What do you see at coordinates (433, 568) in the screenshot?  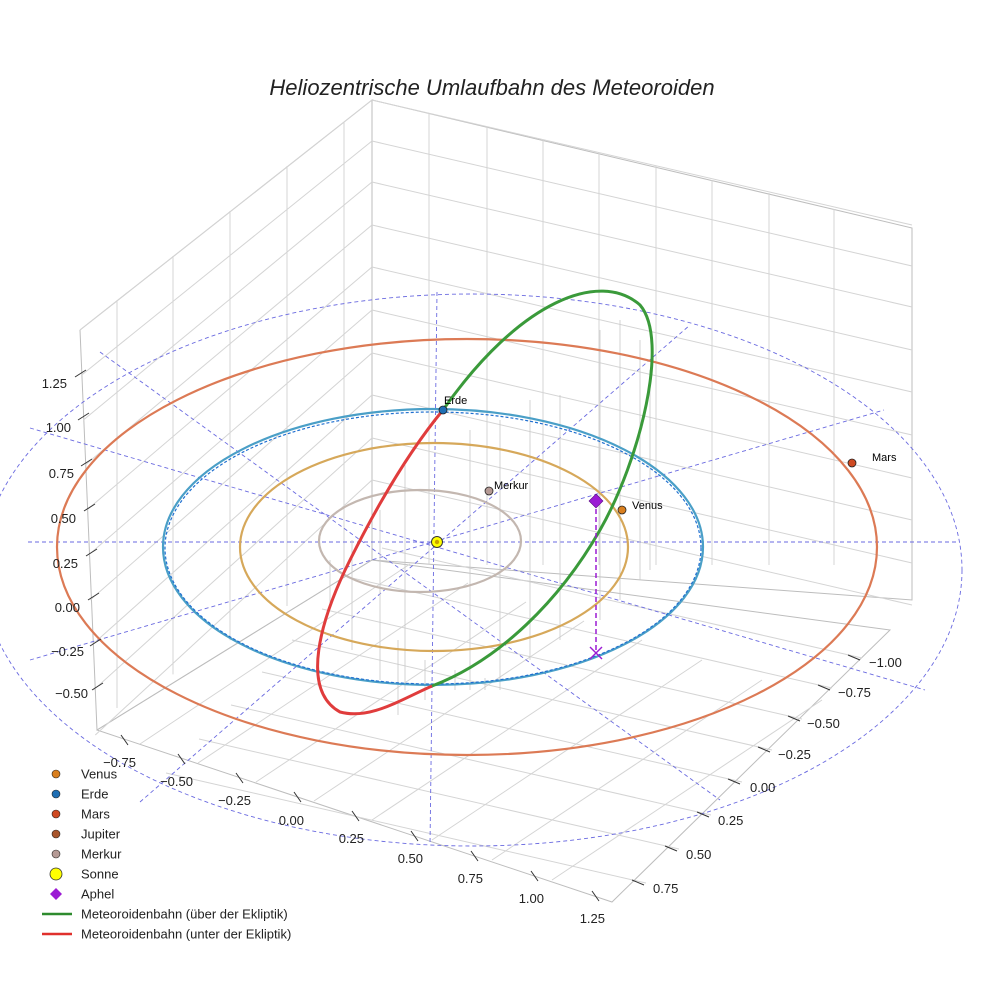 I see `ecliptic-axis-line` at bounding box center [433, 568].